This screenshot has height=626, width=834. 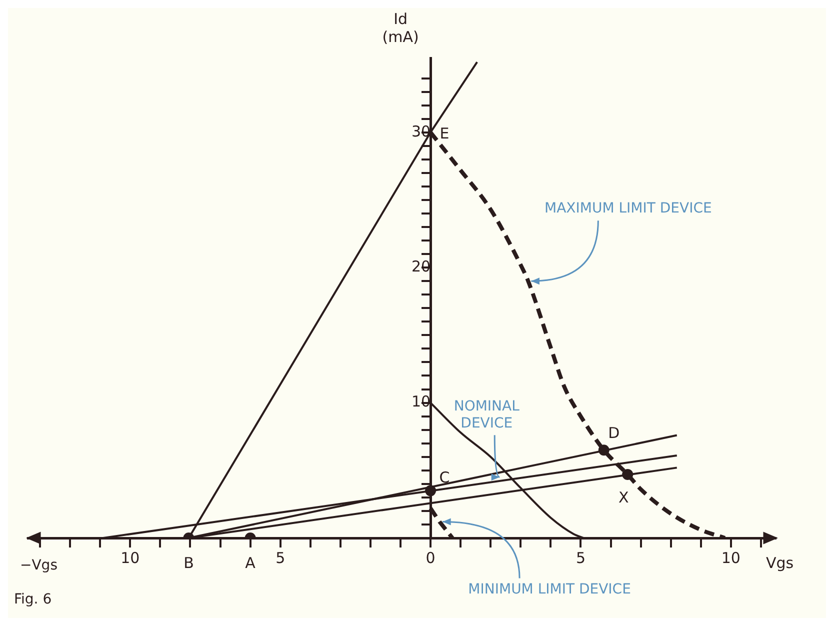 What do you see at coordinates (431, 557) in the screenshot?
I see `x-tick-label: 0` at bounding box center [431, 557].